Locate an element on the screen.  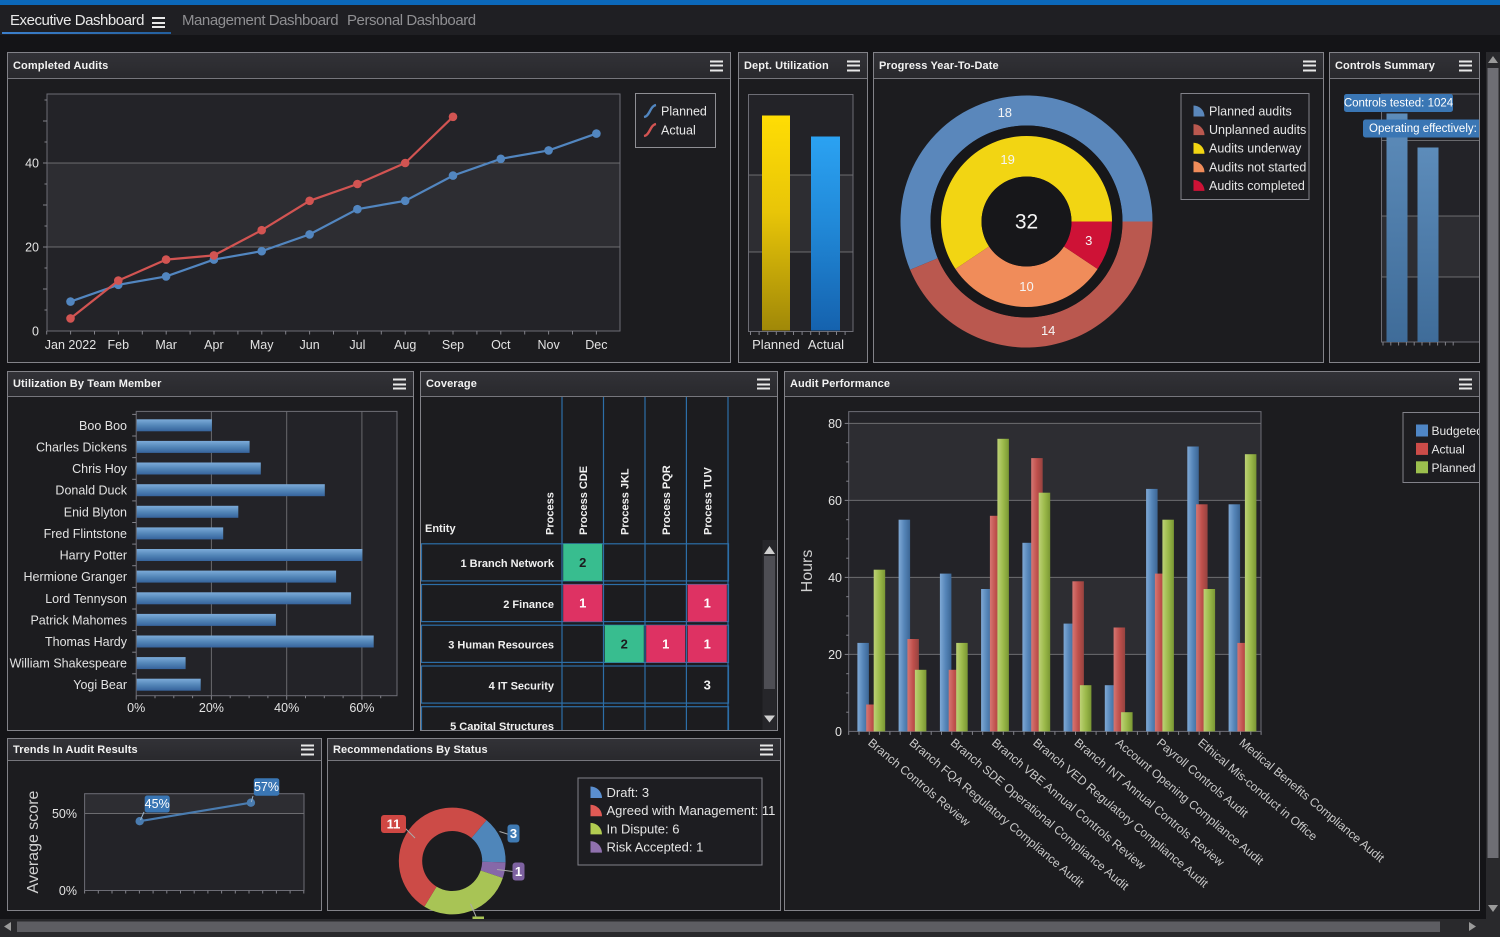
svg-text: Hours is located at coordinates (807, 571).